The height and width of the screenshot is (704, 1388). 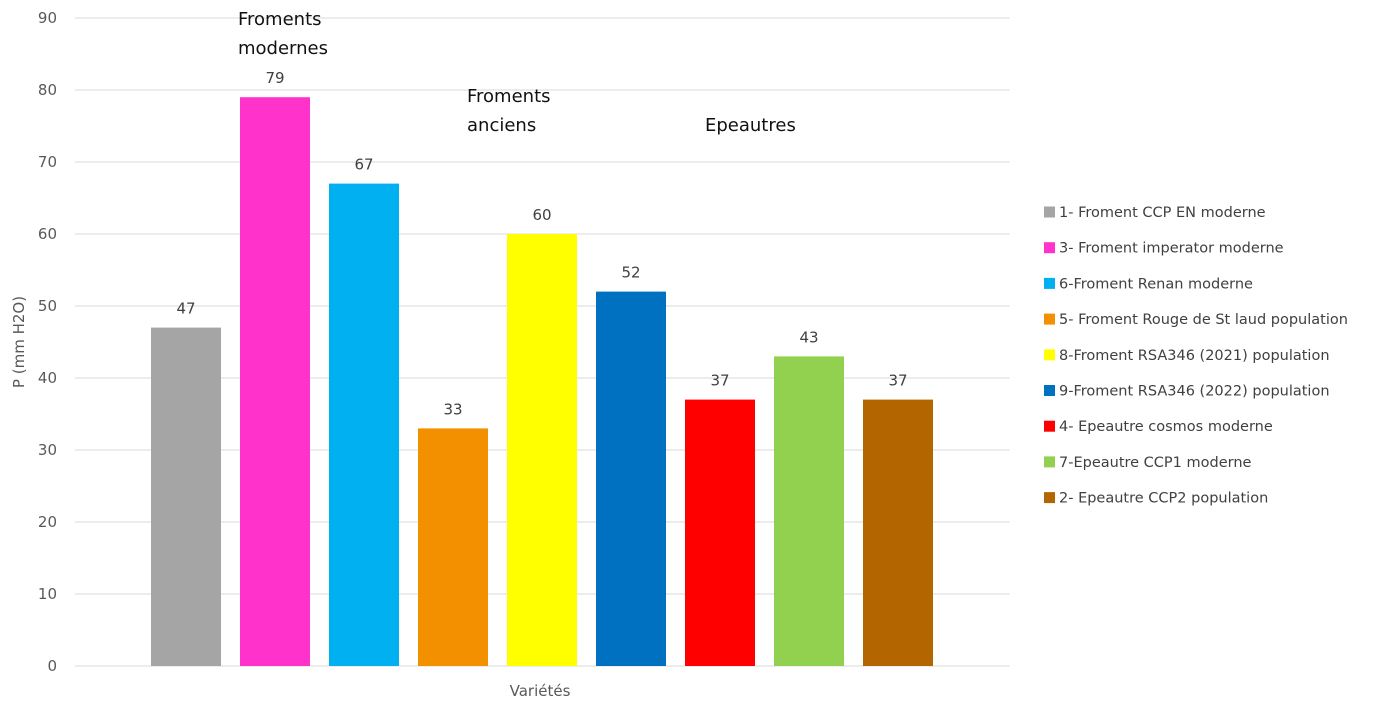 I want to click on data-label: 67, so click(x=363, y=165).